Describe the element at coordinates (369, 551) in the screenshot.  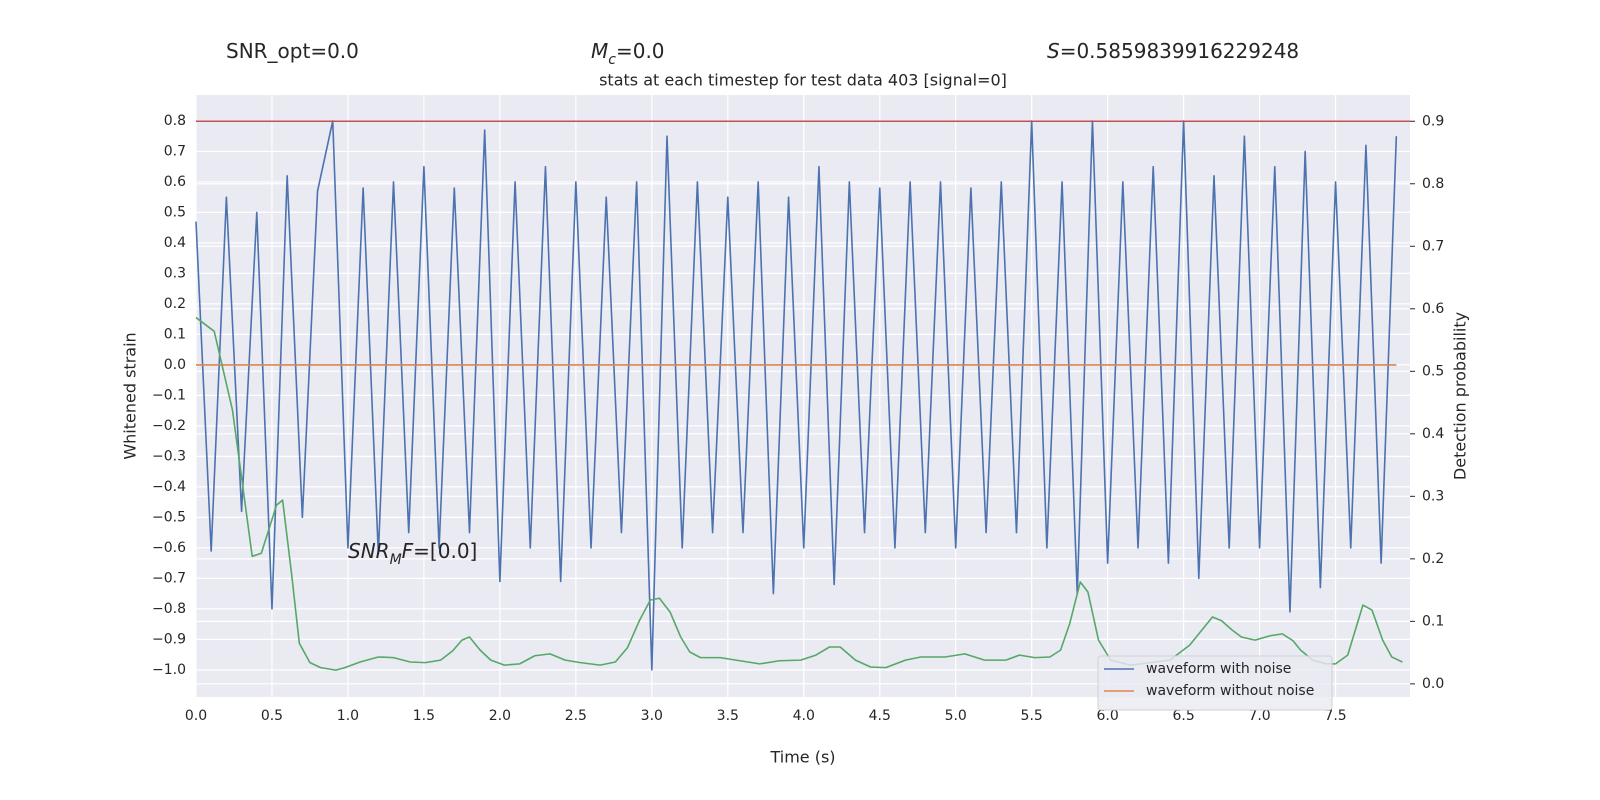
I see `annotation-part: SNR` at that location.